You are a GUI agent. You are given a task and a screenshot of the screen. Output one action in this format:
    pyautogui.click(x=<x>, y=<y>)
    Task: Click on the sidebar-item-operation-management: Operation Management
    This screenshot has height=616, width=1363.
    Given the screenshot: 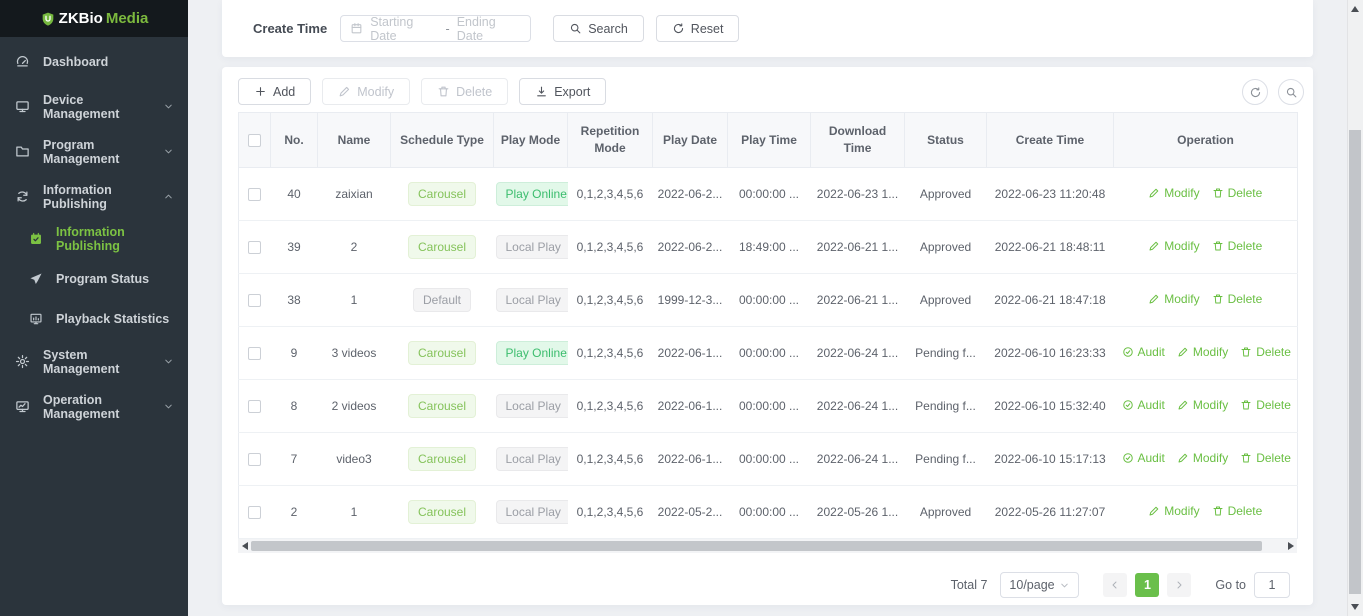 What is the action you would take?
    pyautogui.click(x=94, y=406)
    